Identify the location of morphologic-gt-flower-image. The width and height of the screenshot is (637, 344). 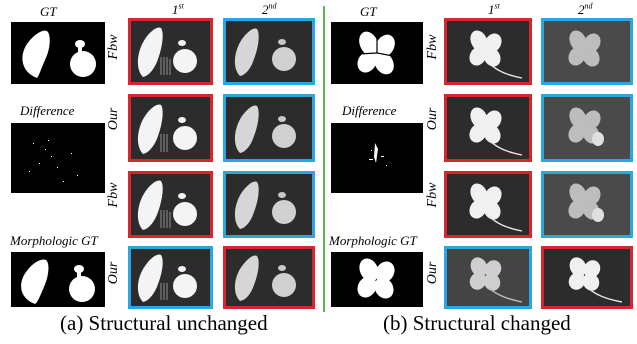
(377, 279).